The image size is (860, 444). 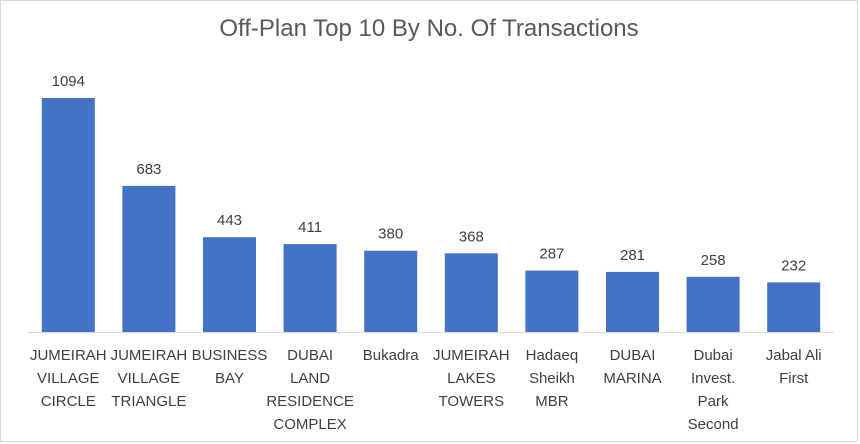 I want to click on category-label-2: JUMEIRAH VILLAGE TRIANGLE, so click(x=149, y=378).